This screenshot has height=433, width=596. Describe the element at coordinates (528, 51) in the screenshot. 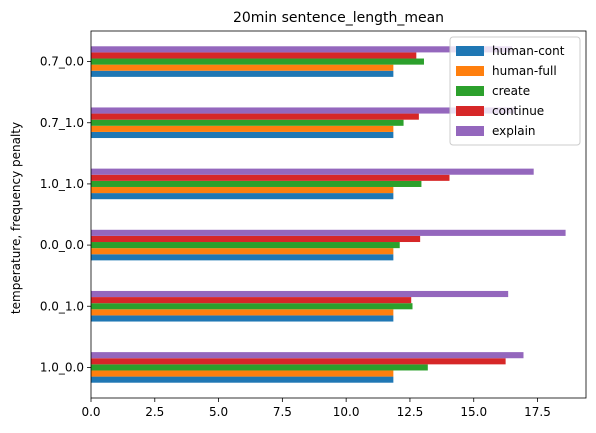

I see `legend-label-human-cont: human-cont` at that location.